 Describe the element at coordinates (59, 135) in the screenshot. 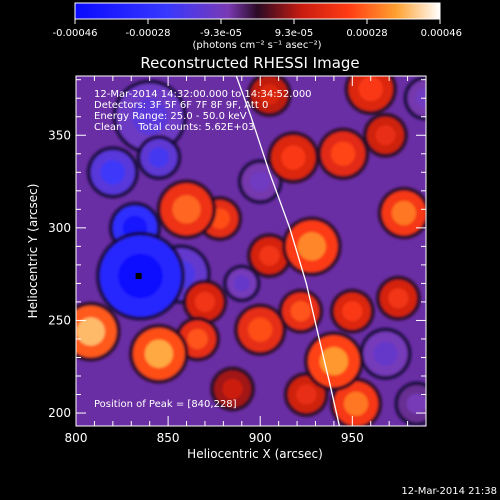

I see `y-axis-tick-label: 350` at that location.